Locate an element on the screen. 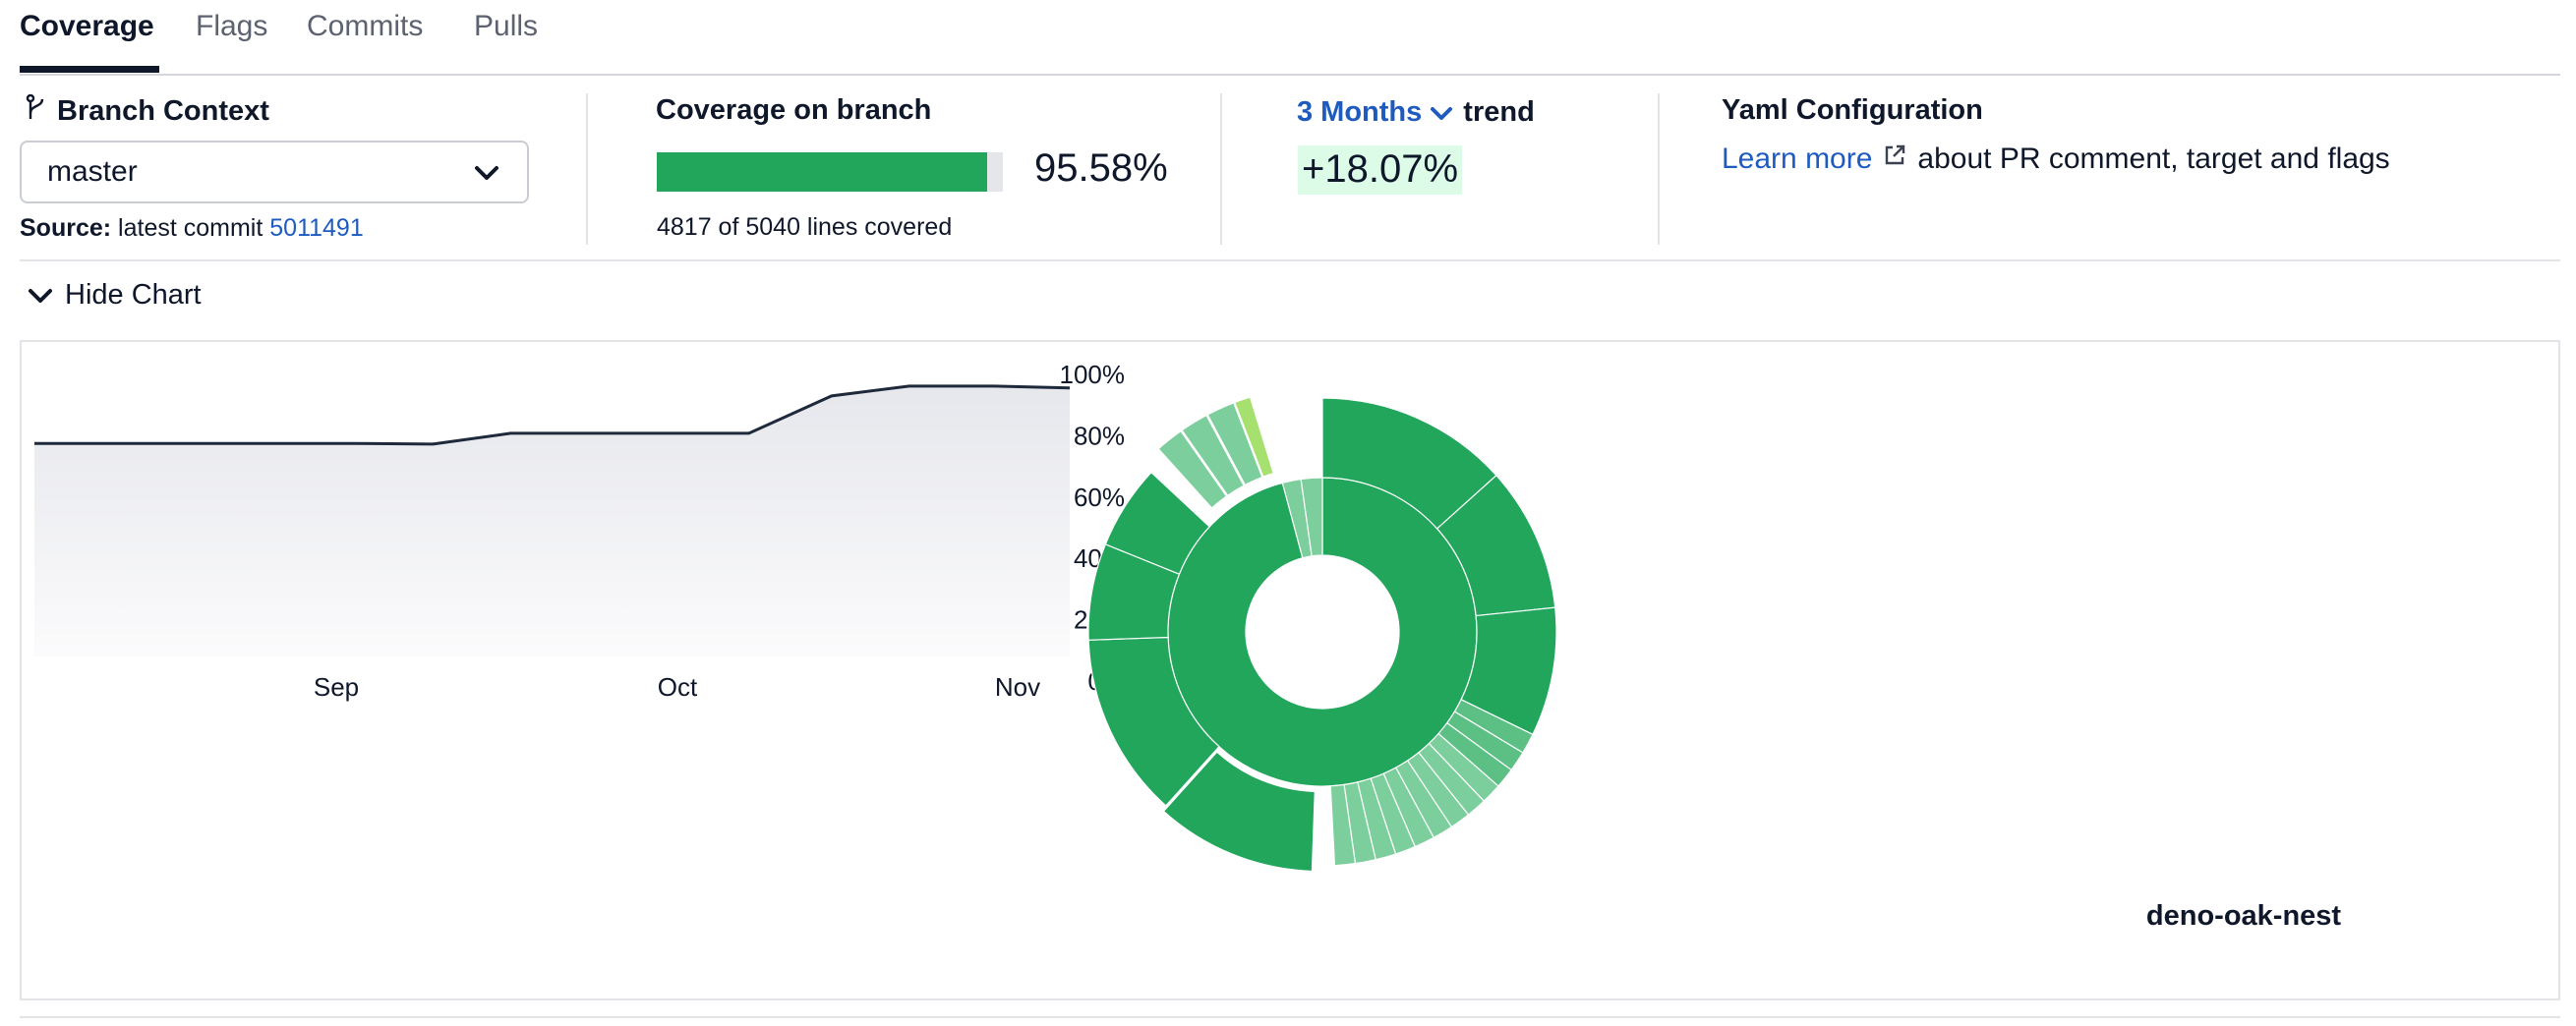 The height and width of the screenshot is (1026, 2576). branch-context-title: Branch Context is located at coordinates (163, 111).